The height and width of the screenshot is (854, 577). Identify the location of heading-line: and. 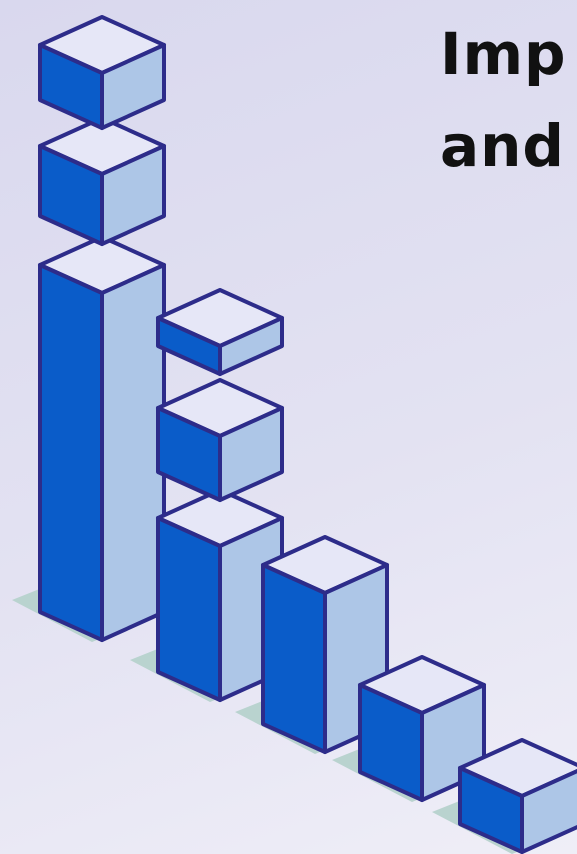
(502, 146).